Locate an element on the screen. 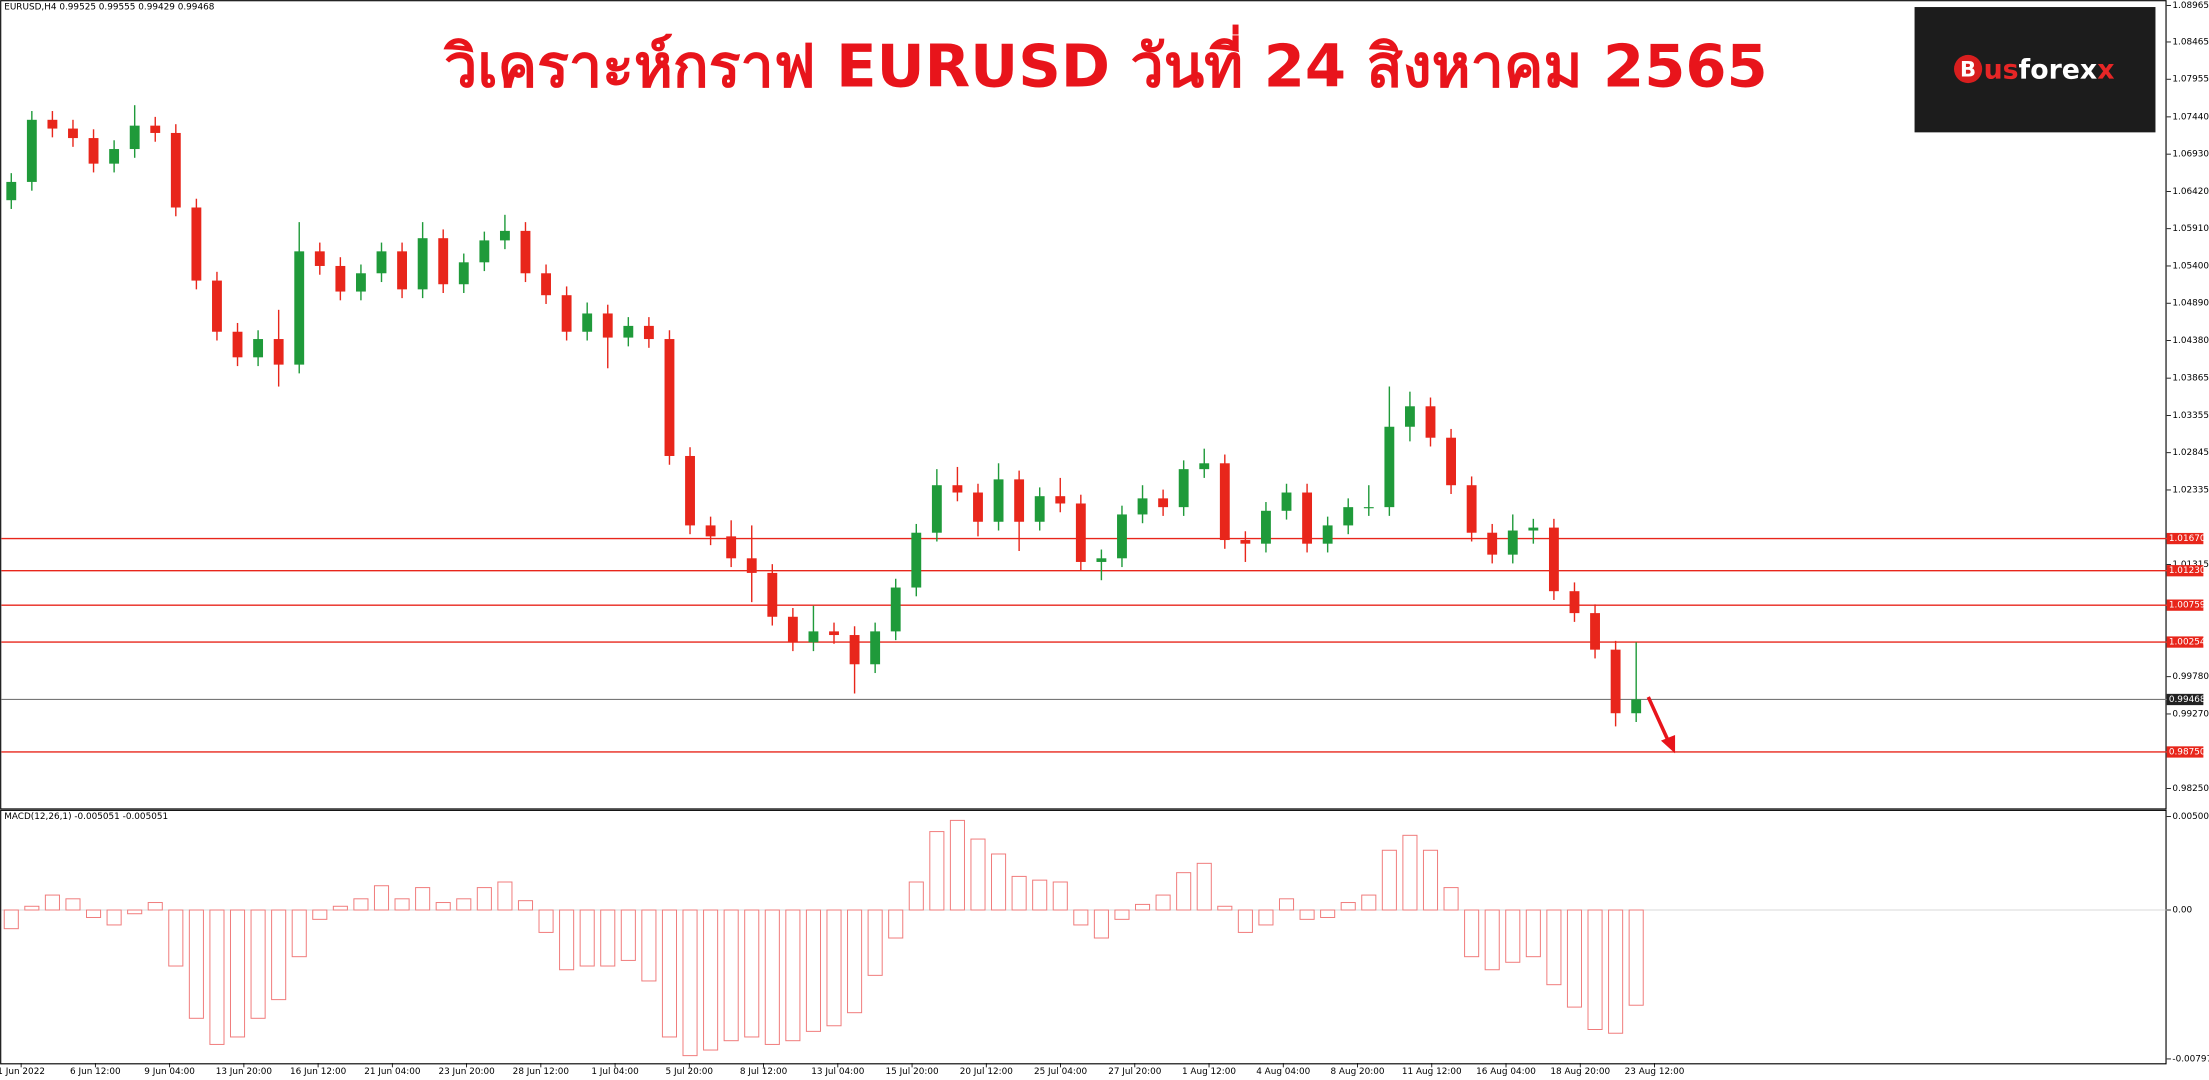 The image size is (2209, 1080). x-tick-label: 20 Jul 12:00 is located at coordinates (987, 1072).